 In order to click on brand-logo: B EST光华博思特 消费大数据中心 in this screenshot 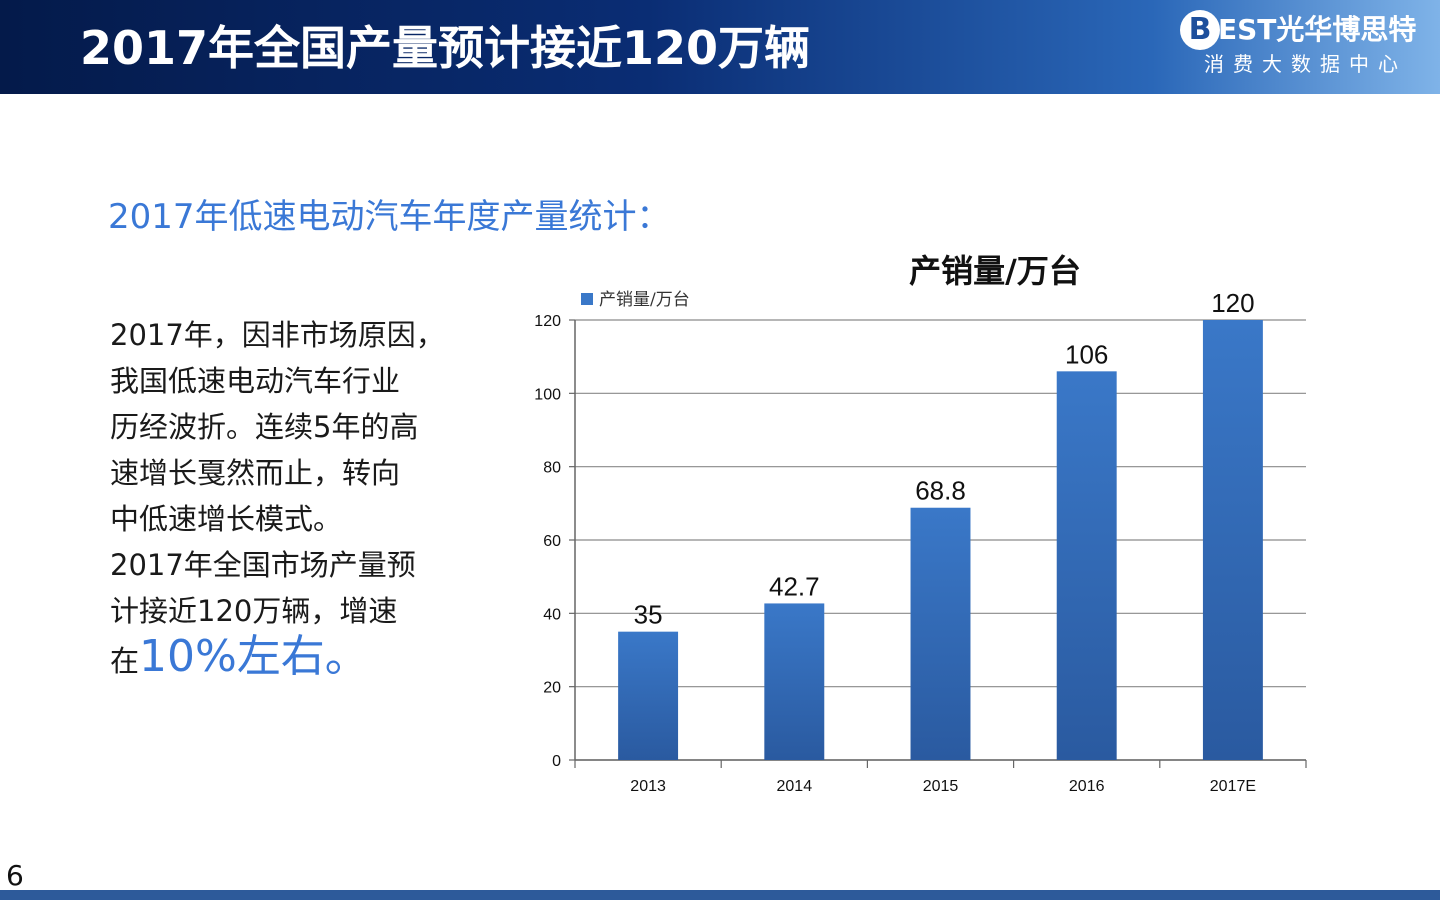, I will do `click(1305, 46)`.